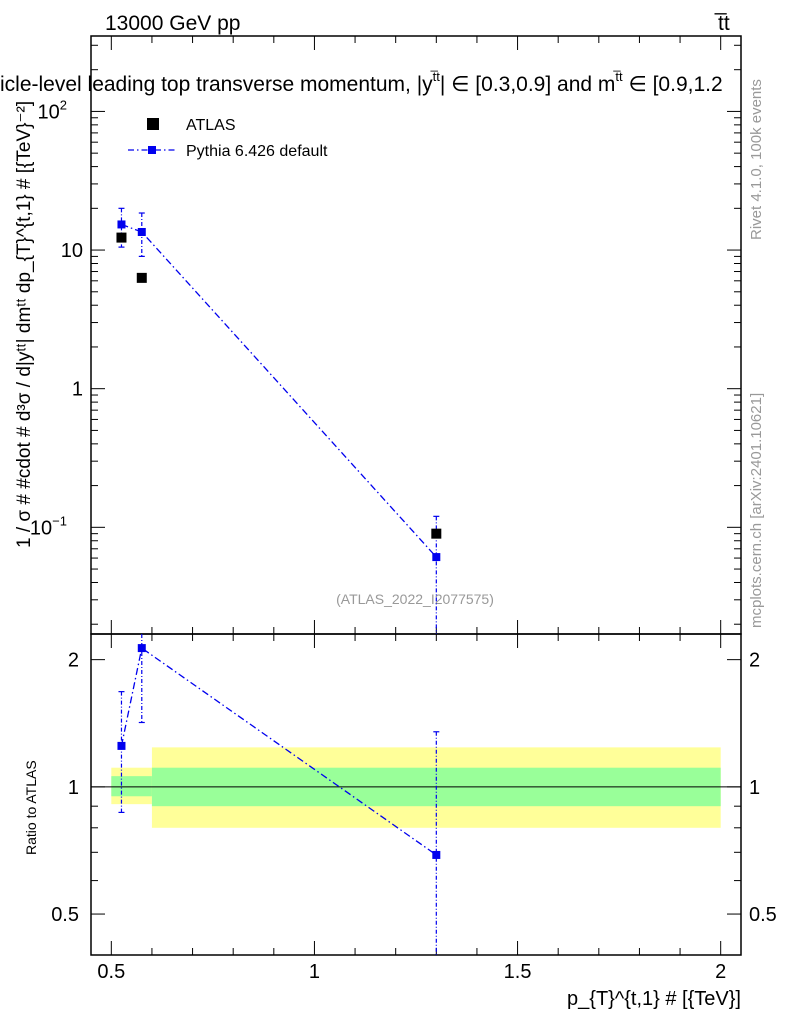  I want to click on main-y-tick-label: 10, so click(72, 251).